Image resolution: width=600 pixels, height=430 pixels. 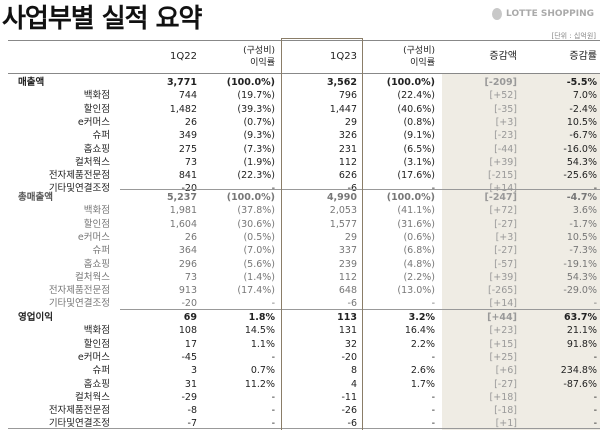 What do you see at coordinates (584, 96) in the screenshot?
I see `change-rate: 7.0%` at bounding box center [584, 96].